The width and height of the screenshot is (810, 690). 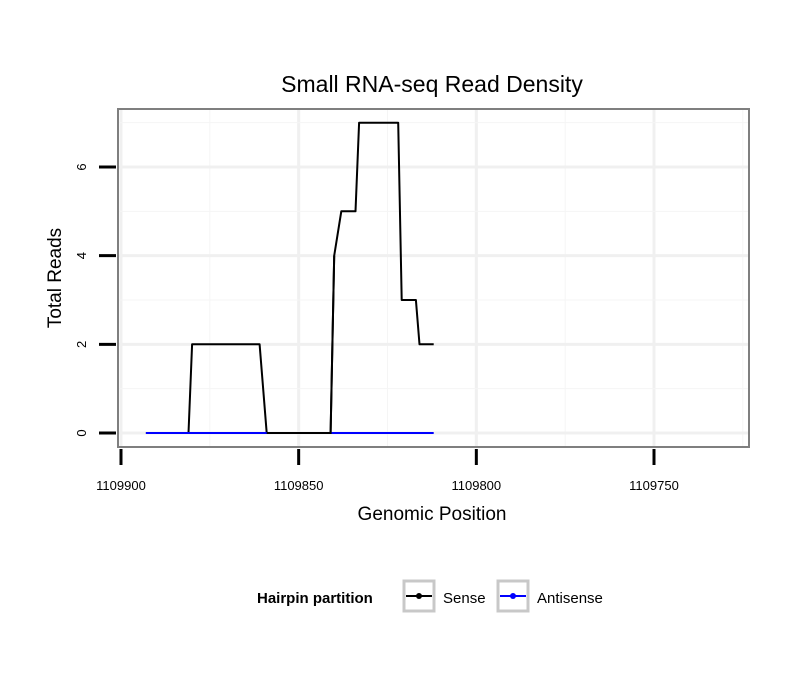 What do you see at coordinates (81, 255) in the screenshot?
I see `y-tick-label-2: 4` at bounding box center [81, 255].